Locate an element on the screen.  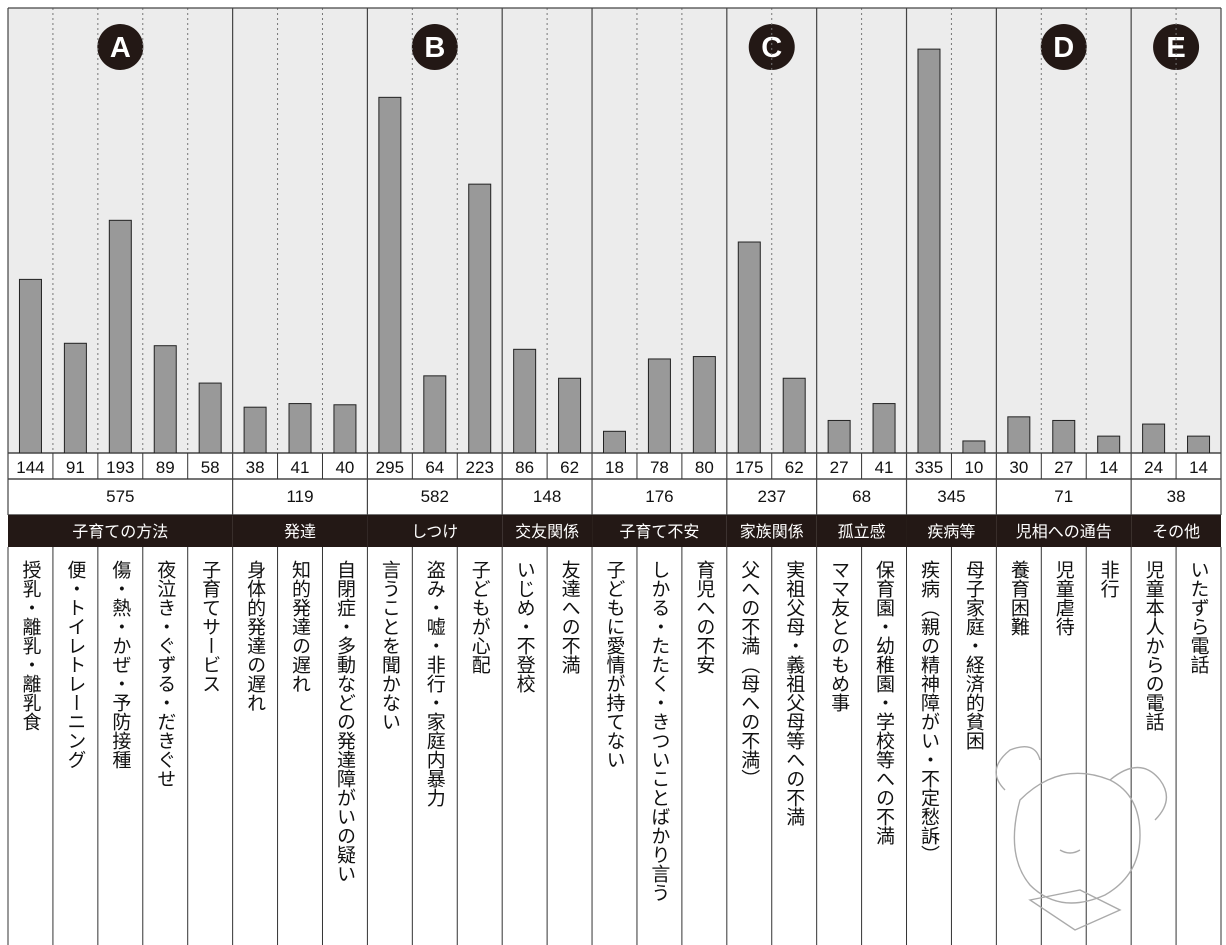
item-label: 身体的発達の遅れ is located at coordinates (255, 636).